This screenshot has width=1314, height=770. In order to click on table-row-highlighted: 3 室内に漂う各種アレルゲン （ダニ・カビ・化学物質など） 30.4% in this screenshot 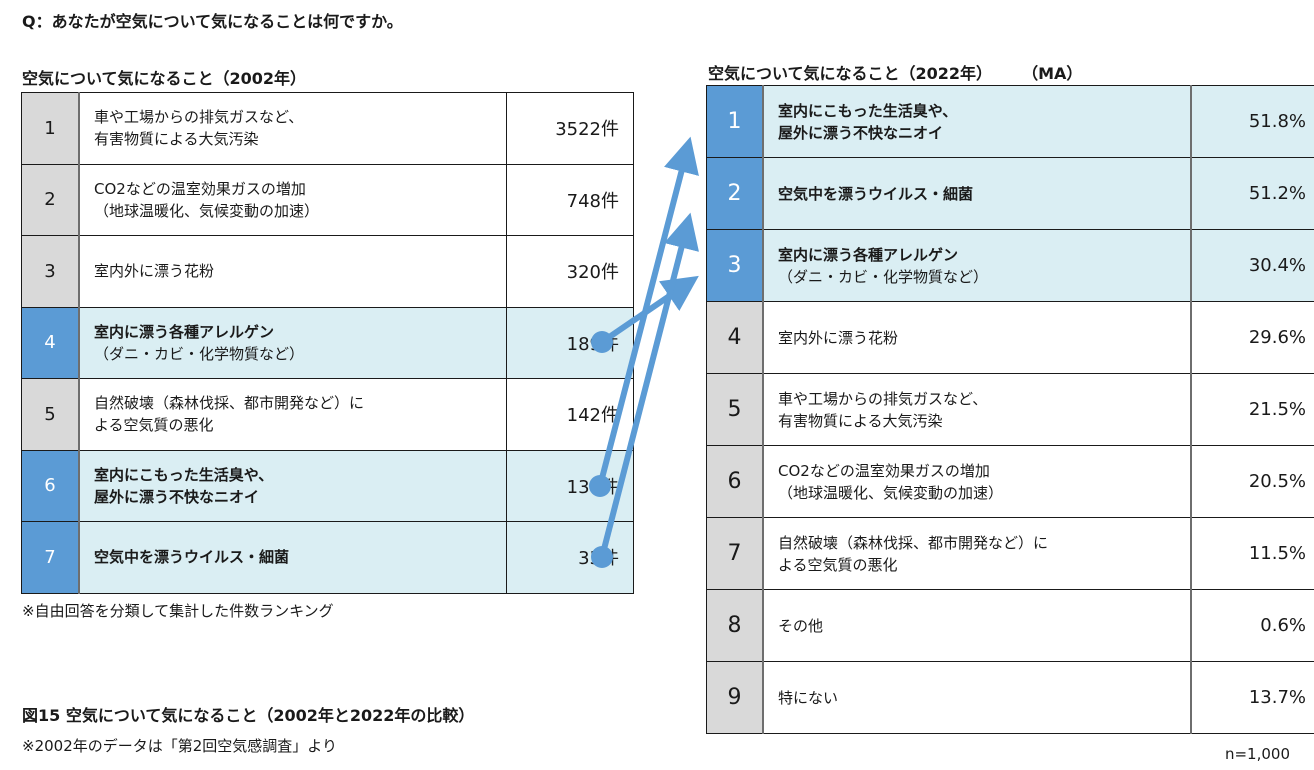, I will do `click(1010, 265)`.